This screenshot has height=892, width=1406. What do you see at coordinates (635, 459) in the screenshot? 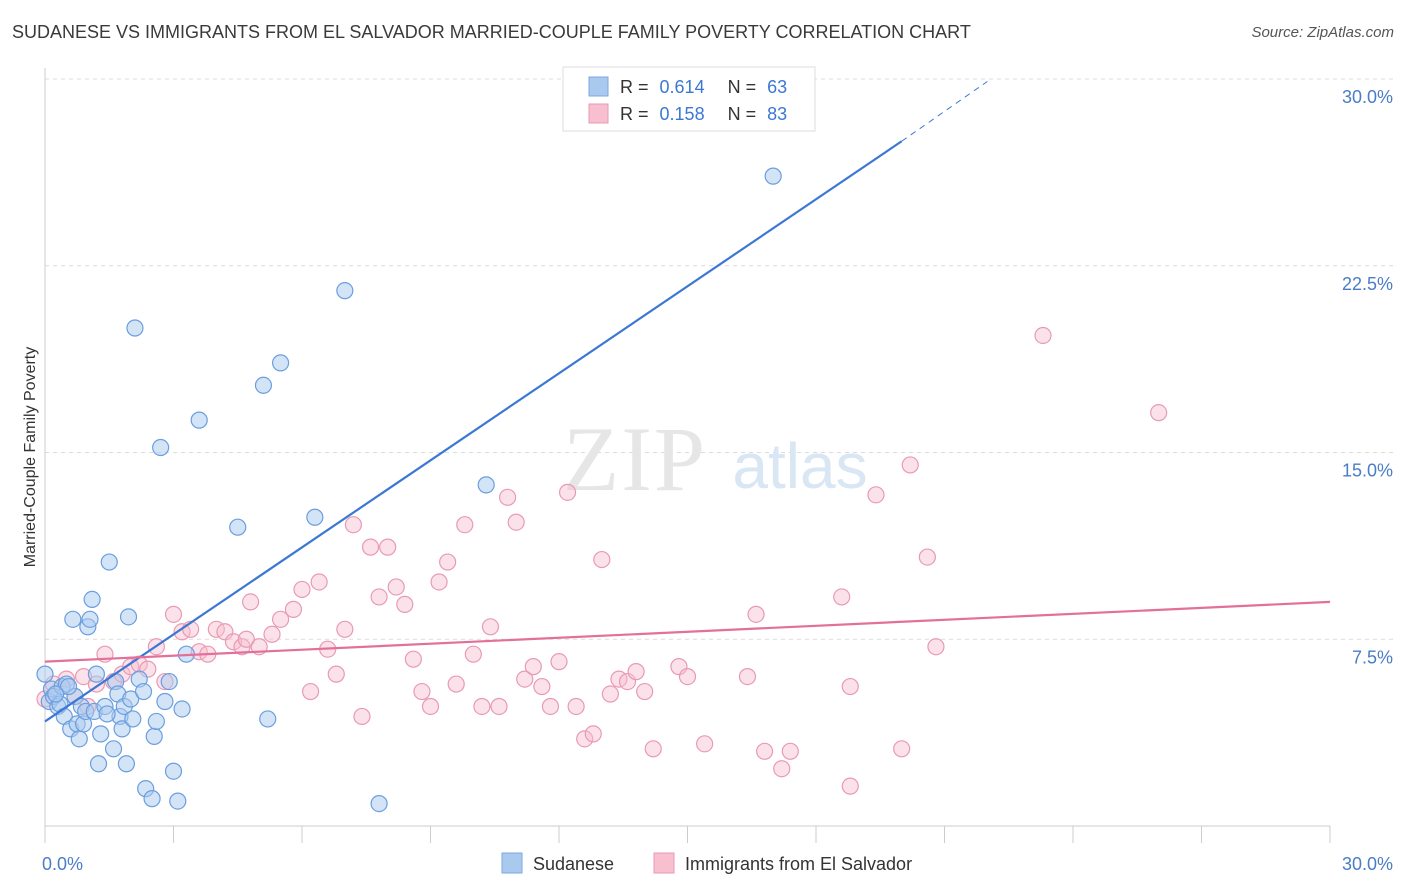
I see `watermark-zip: ZIP` at bounding box center [635, 459].